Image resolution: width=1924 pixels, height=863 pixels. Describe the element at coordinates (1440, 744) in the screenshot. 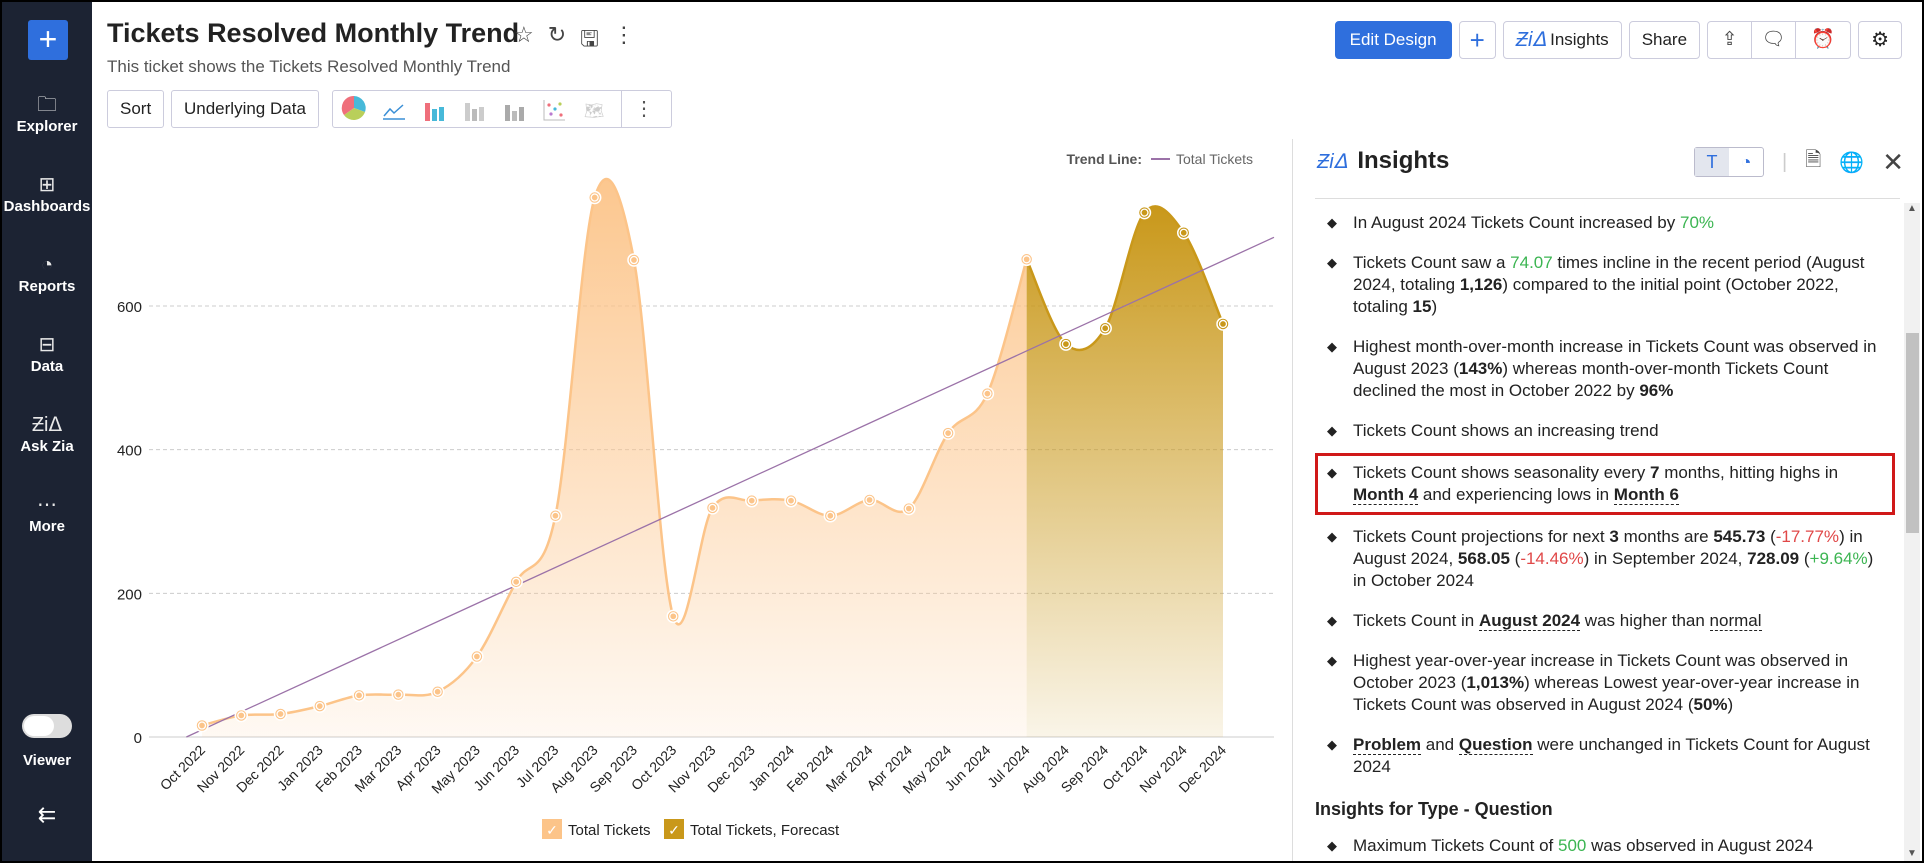

I see `insight-text: and` at that location.